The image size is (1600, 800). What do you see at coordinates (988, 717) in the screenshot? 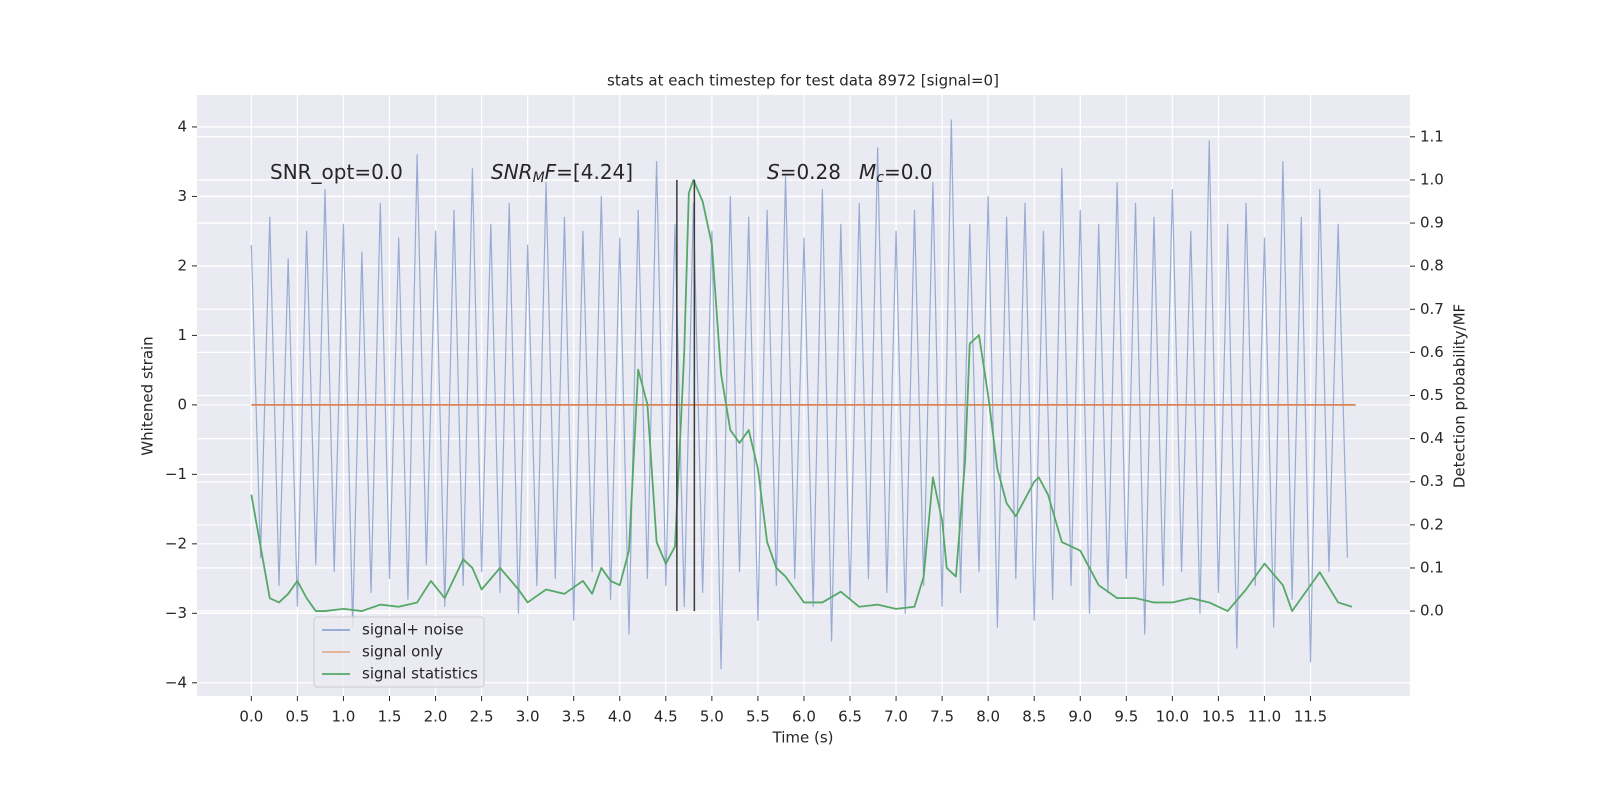
I see `x-tick-label: 8.0` at bounding box center [988, 717].